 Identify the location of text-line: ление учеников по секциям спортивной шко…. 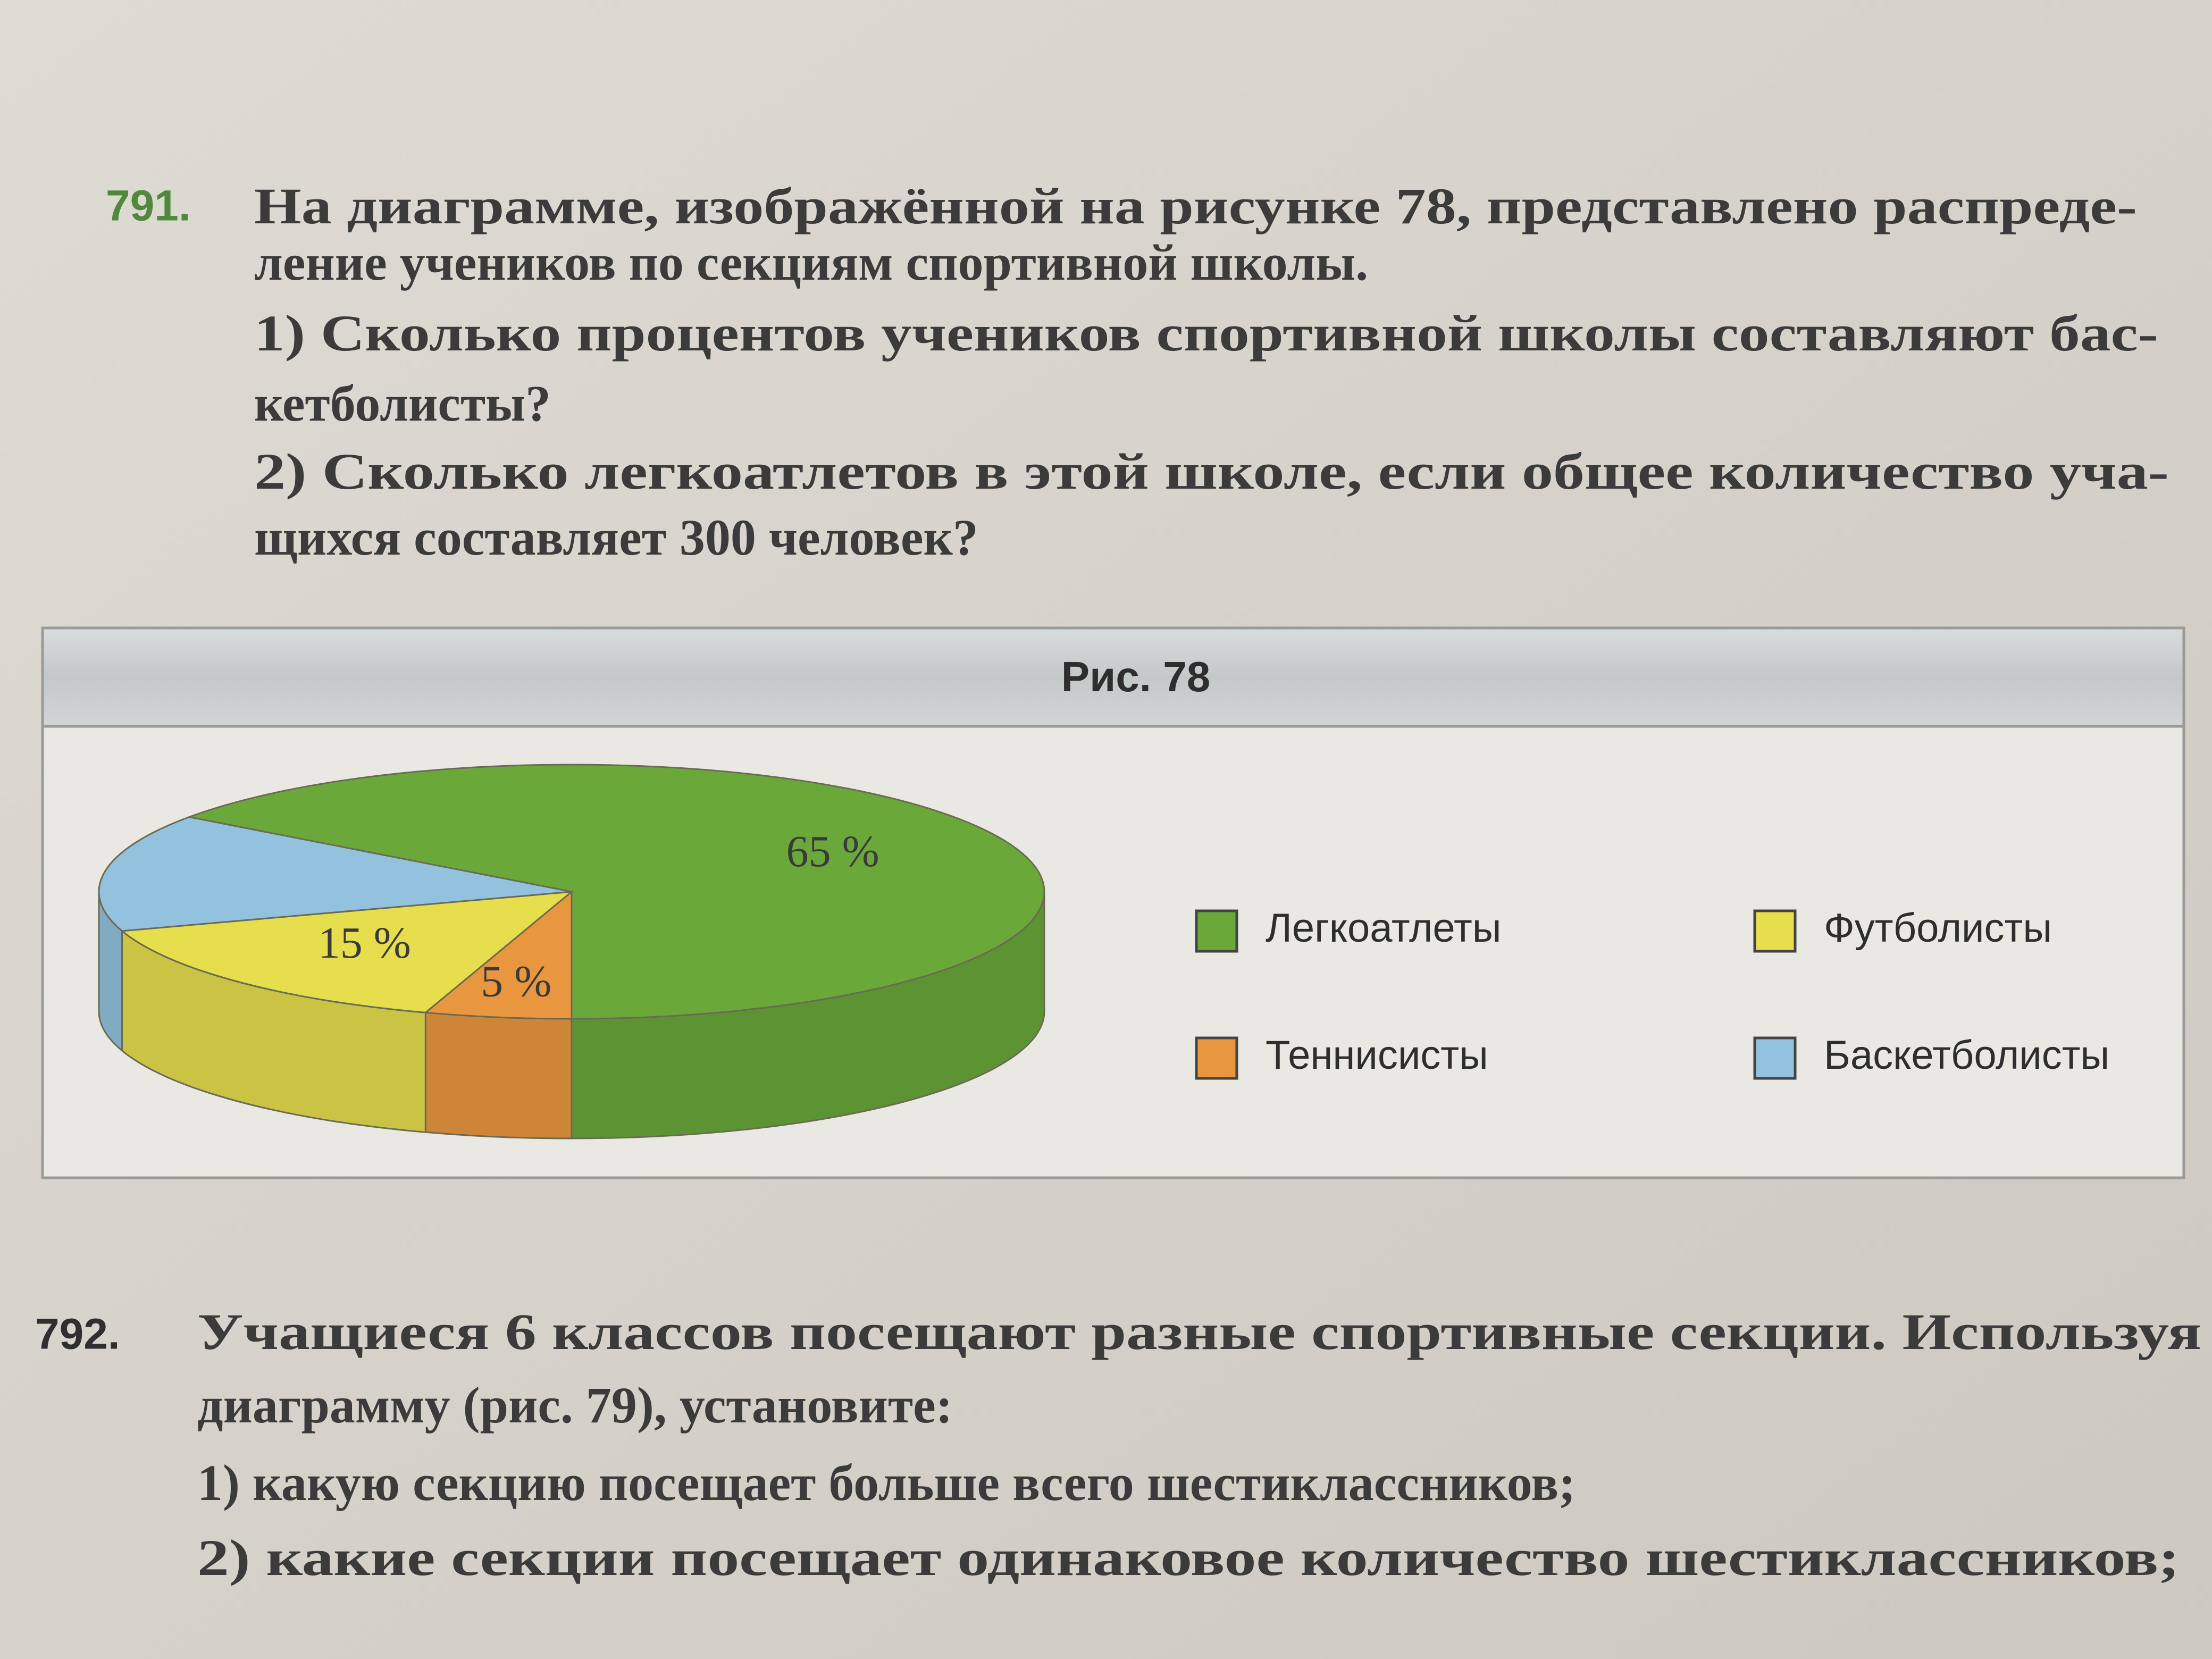
(811, 262).